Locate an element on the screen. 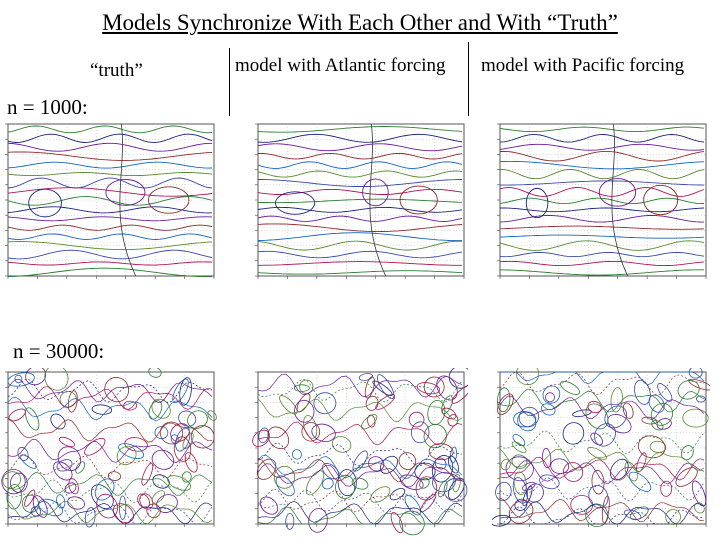 The height and width of the screenshot is (540, 720). contour-map-truth-n1000 is located at coordinates (110, 201).